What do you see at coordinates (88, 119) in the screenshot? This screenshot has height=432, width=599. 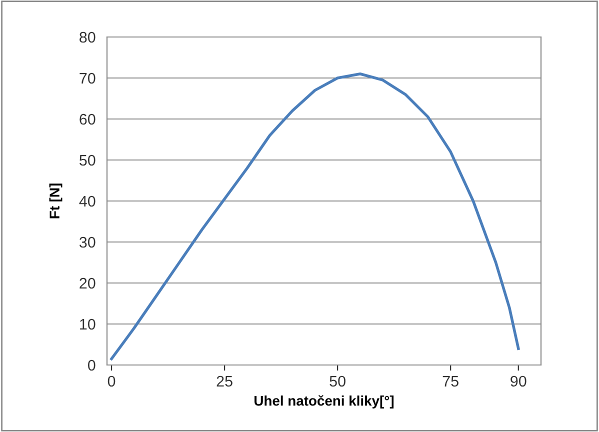 I see `y-tick-label: 60` at bounding box center [88, 119].